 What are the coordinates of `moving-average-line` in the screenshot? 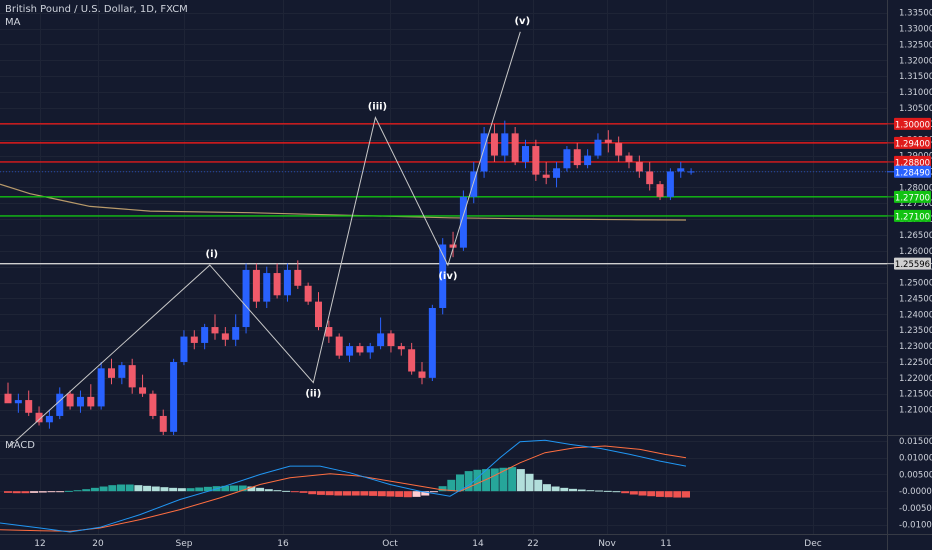 It's located at (343, 202).